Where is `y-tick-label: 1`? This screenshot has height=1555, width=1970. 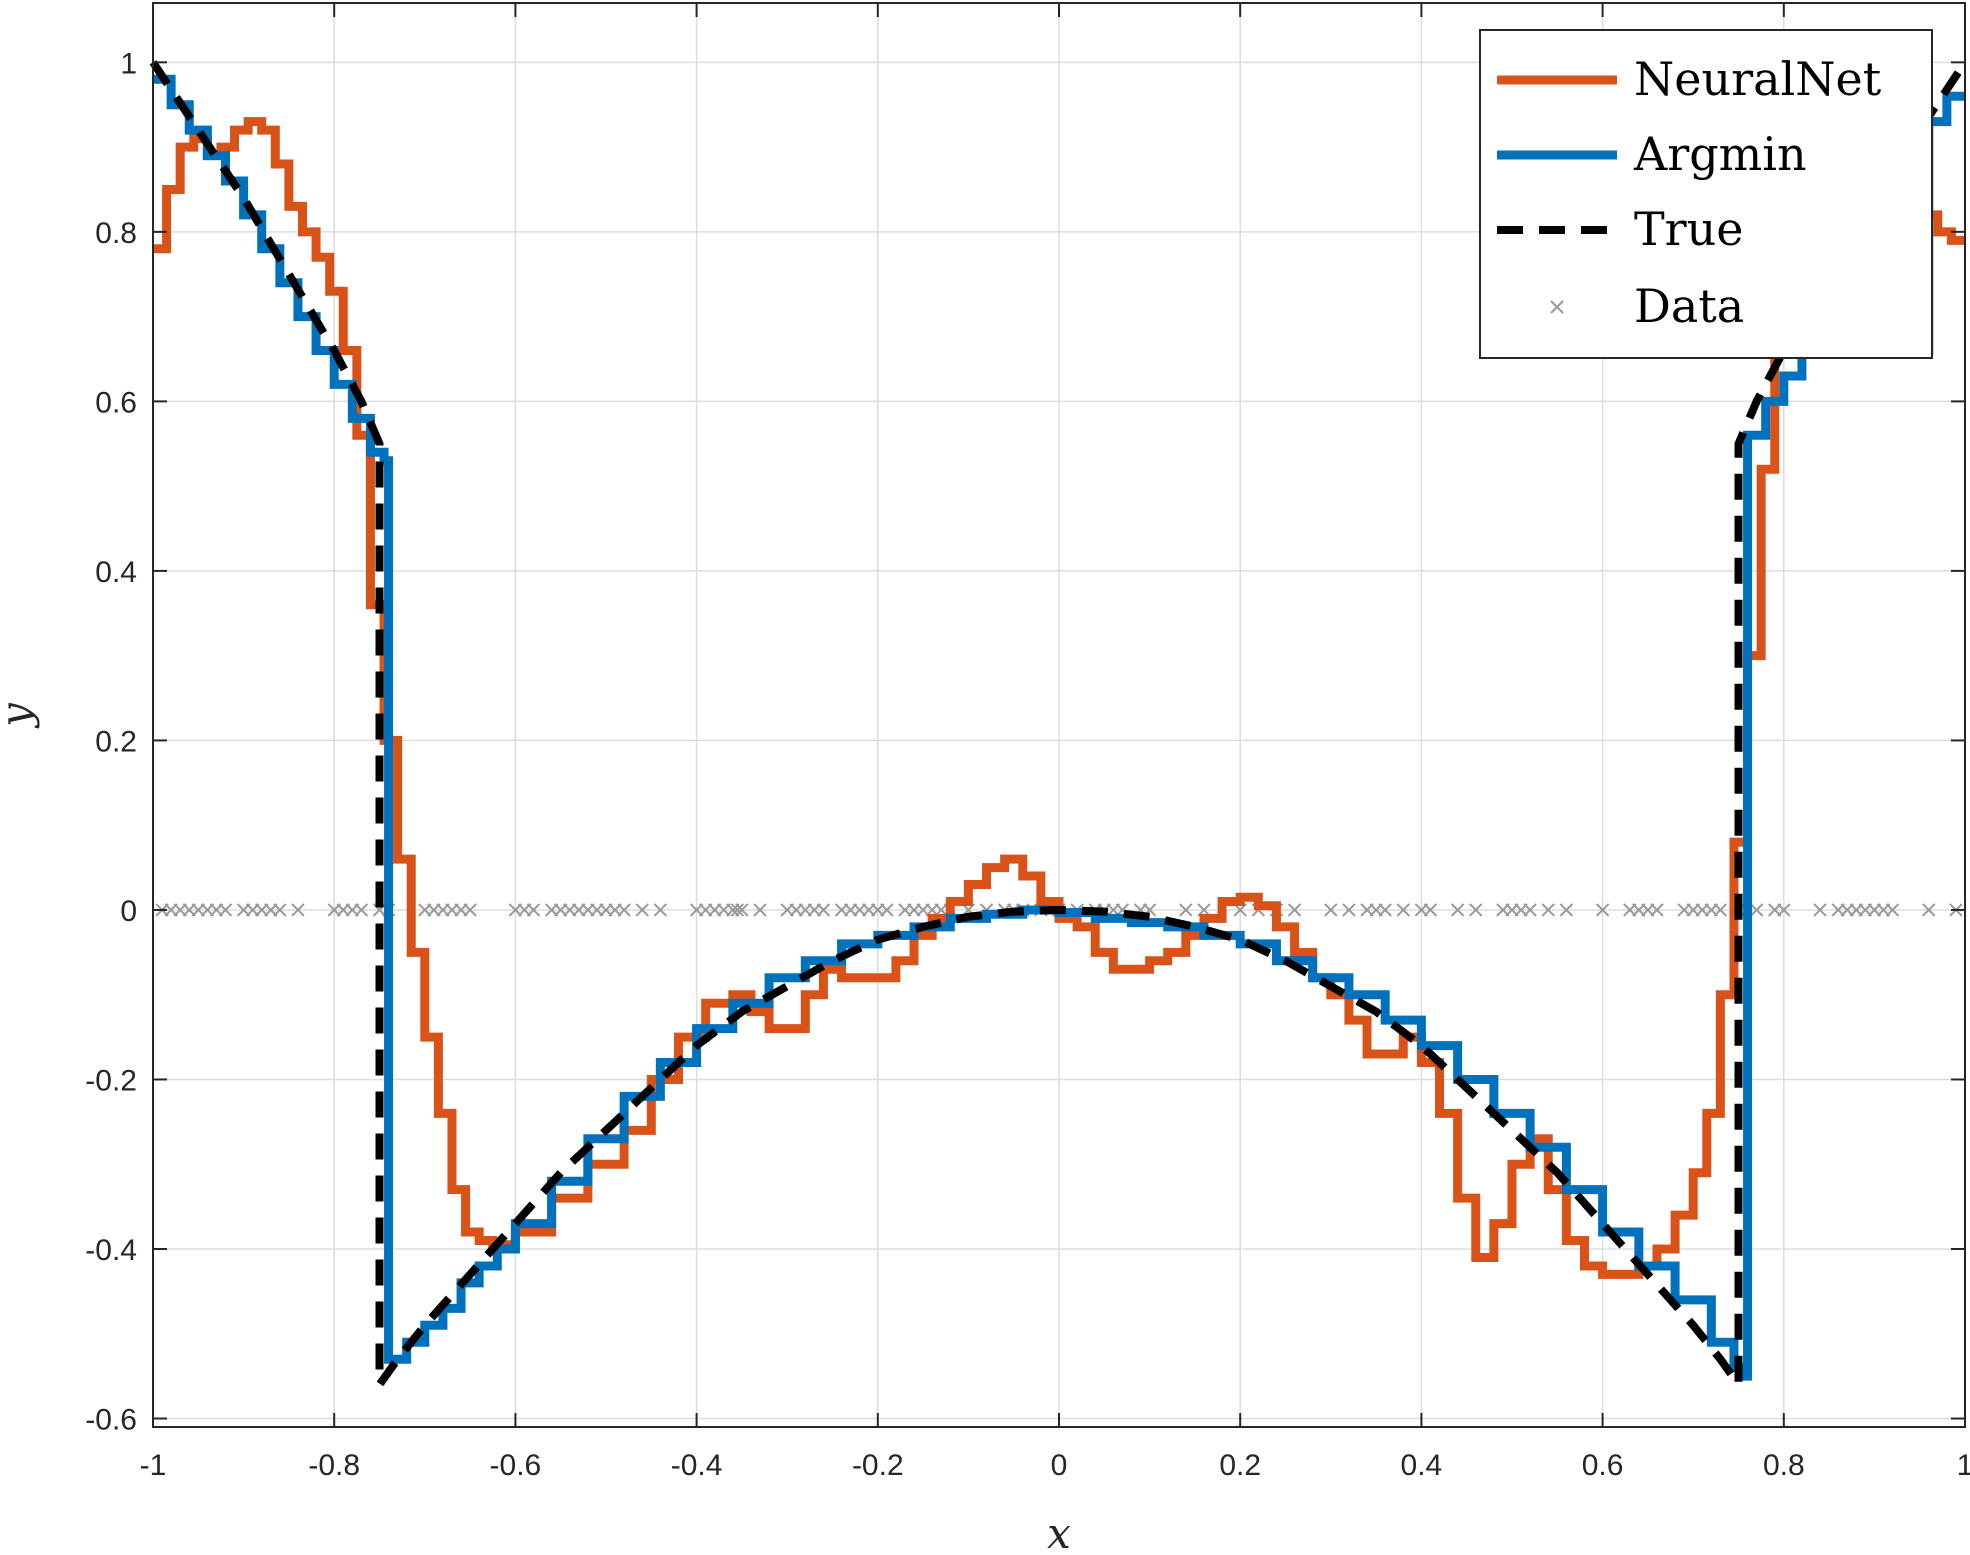
y-tick-label: 1 is located at coordinates (128, 63).